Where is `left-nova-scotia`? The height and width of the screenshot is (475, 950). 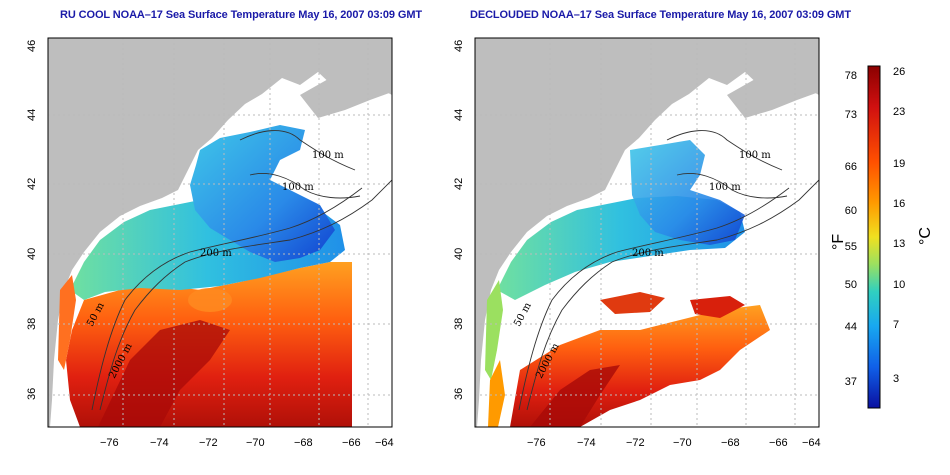 left-nova-scotia is located at coordinates (346, 92).